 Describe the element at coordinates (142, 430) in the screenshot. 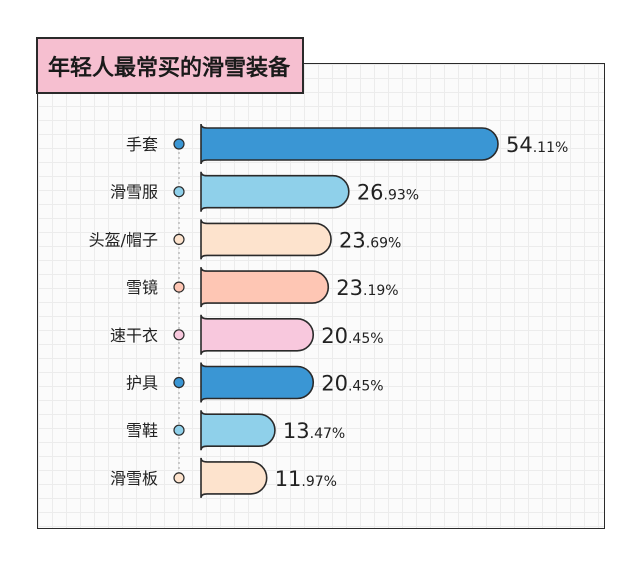

I see `category-label: 雪鞋` at that location.